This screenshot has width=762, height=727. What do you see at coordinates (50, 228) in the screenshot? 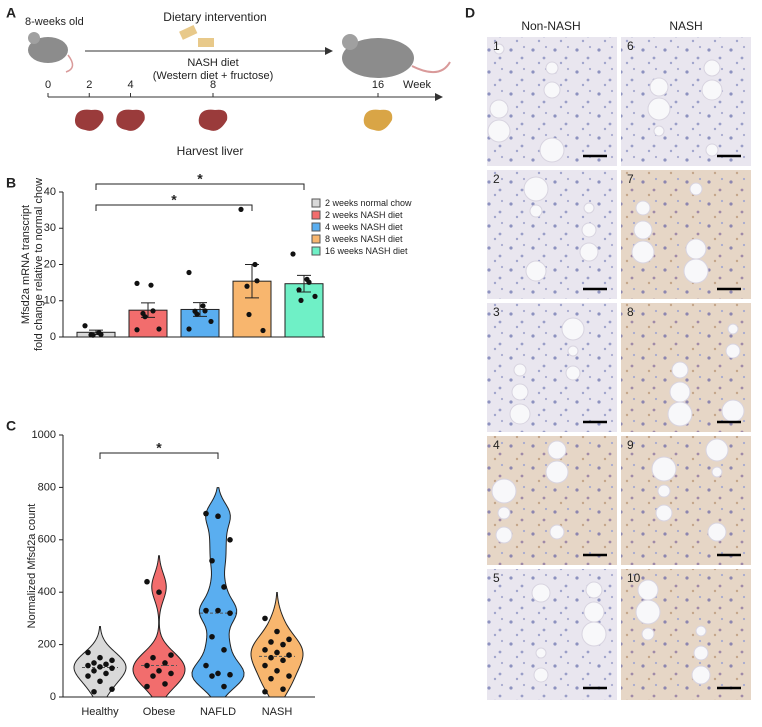
I see `y-tick-label: 30` at bounding box center [50, 228].